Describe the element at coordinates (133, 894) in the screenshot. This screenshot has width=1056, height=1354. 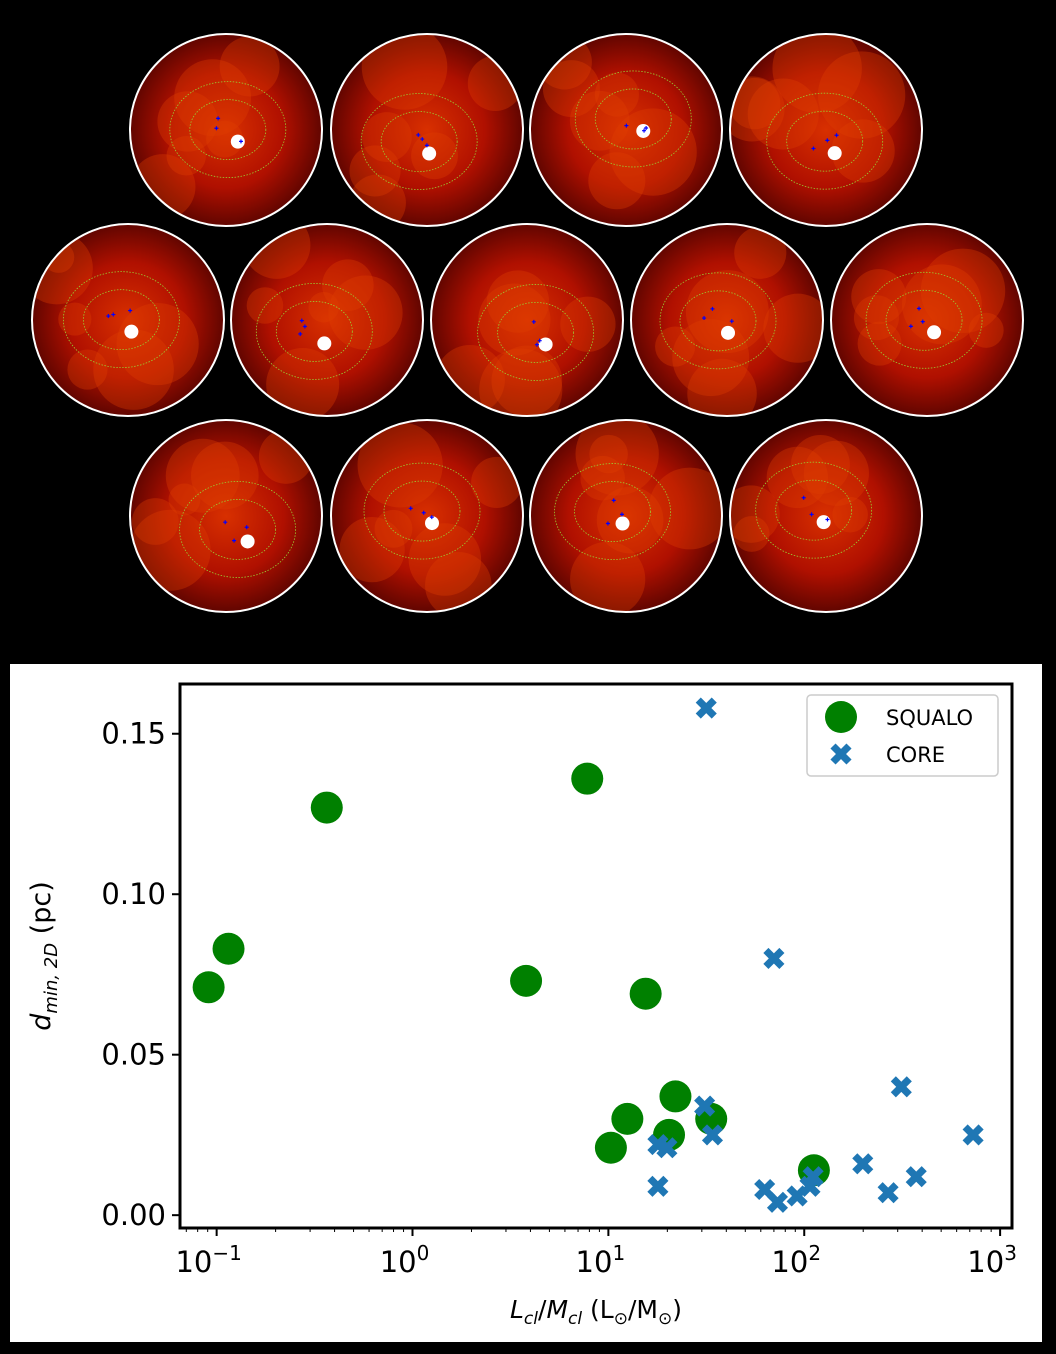
I see `y-tick-label: 0.10` at that location.